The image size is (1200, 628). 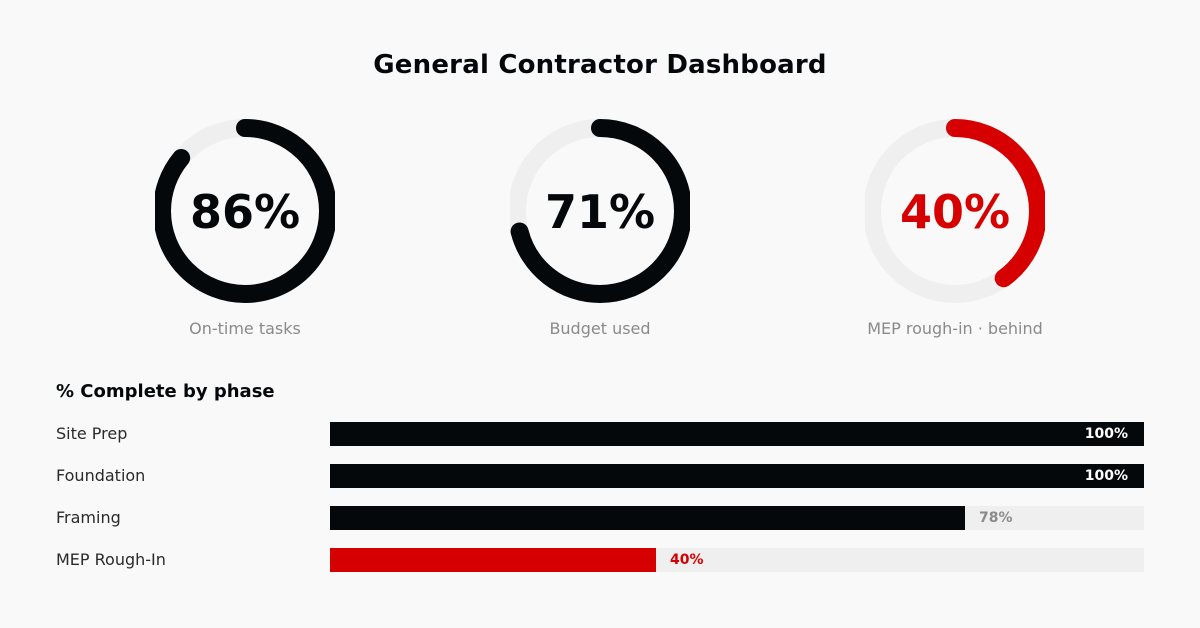 What do you see at coordinates (687, 560) in the screenshot?
I see `phase-value-label: 40%` at bounding box center [687, 560].